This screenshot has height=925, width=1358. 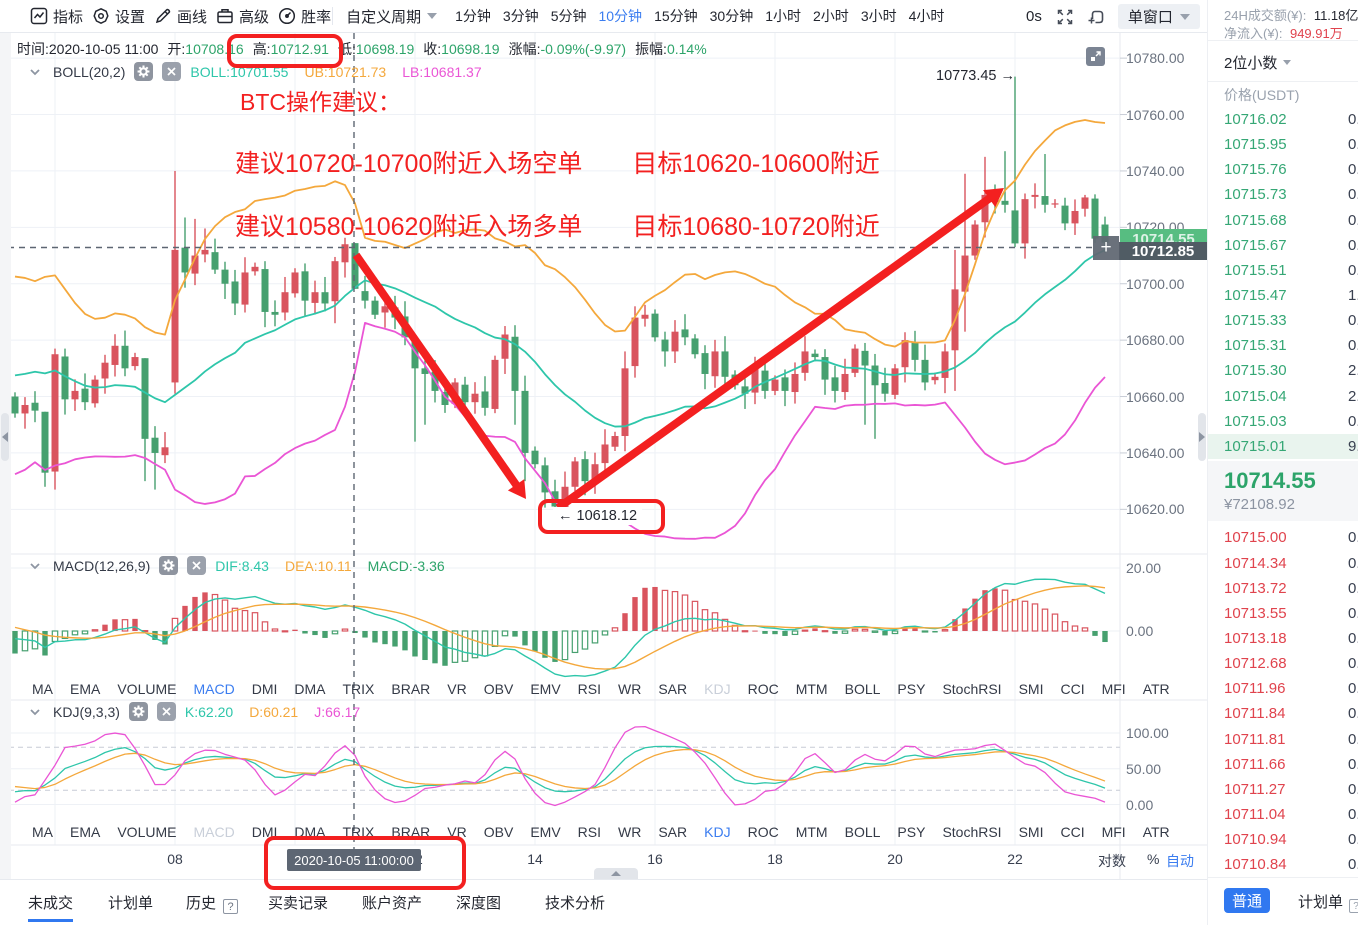 I want to click on indicator-tab-EMA: EMA, so click(x=85, y=689).